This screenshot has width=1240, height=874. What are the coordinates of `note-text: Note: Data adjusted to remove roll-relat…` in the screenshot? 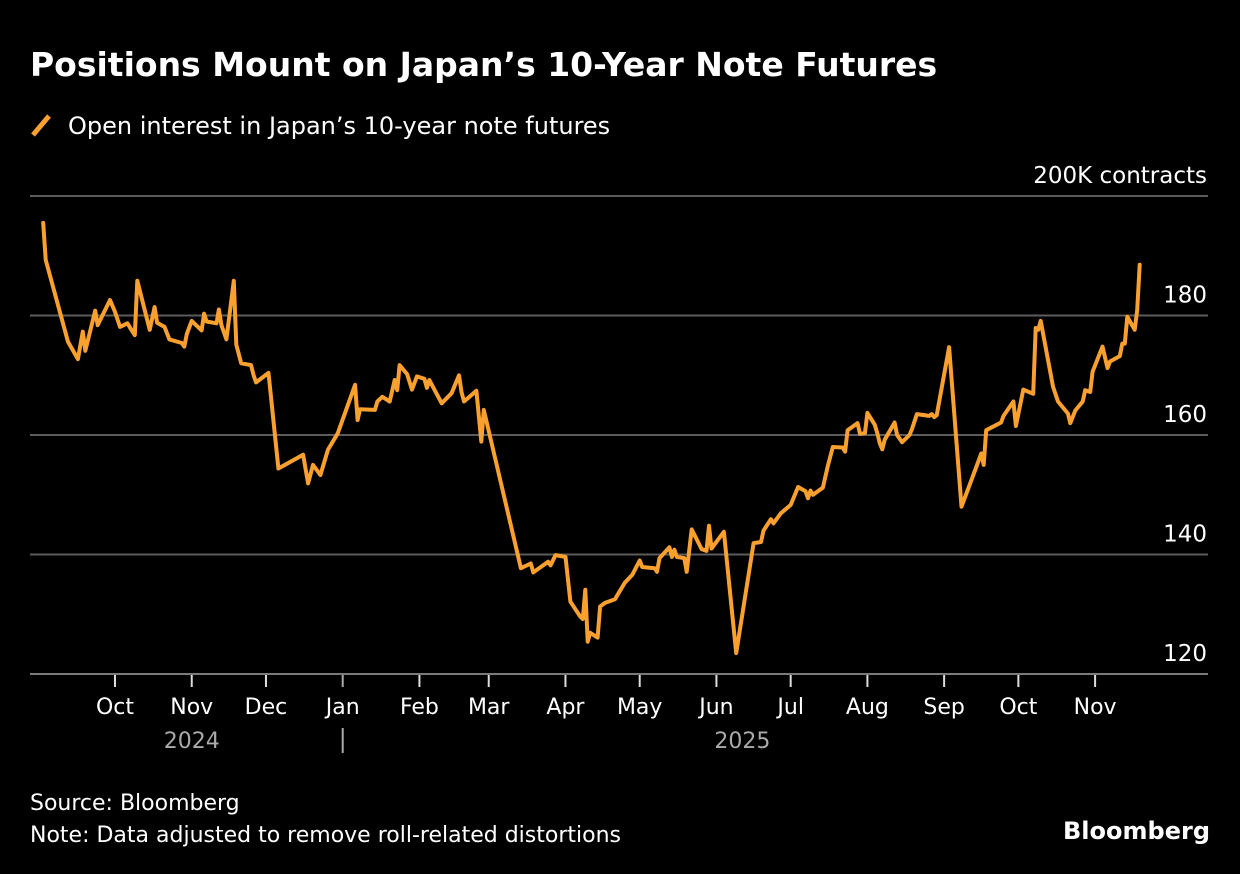 It's located at (325, 835).